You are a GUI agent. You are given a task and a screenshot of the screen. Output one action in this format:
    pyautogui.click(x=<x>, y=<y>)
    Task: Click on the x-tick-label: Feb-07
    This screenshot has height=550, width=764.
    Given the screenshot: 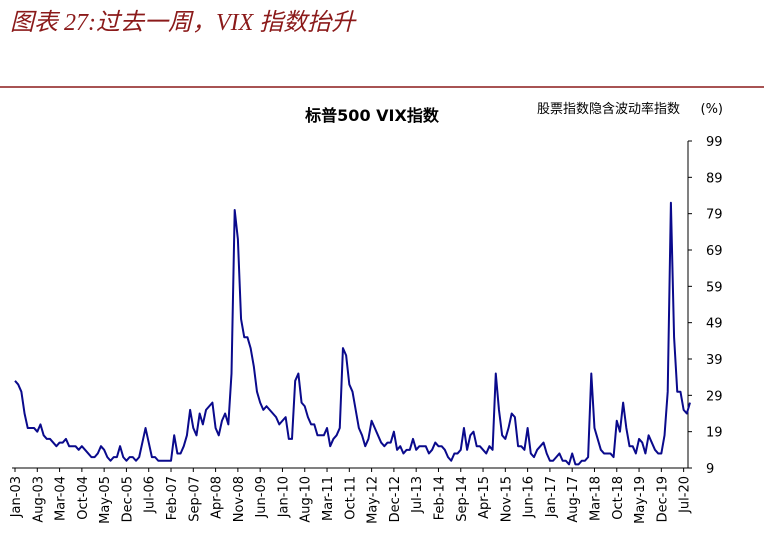 What is the action you would take?
    pyautogui.click(x=172, y=498)
    